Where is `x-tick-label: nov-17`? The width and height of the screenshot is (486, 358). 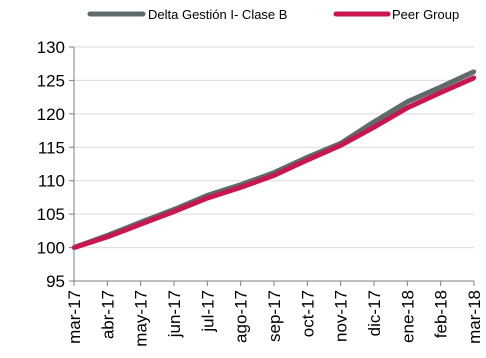
x-tick-label: nov-17 is located at coordinates (341, 316).